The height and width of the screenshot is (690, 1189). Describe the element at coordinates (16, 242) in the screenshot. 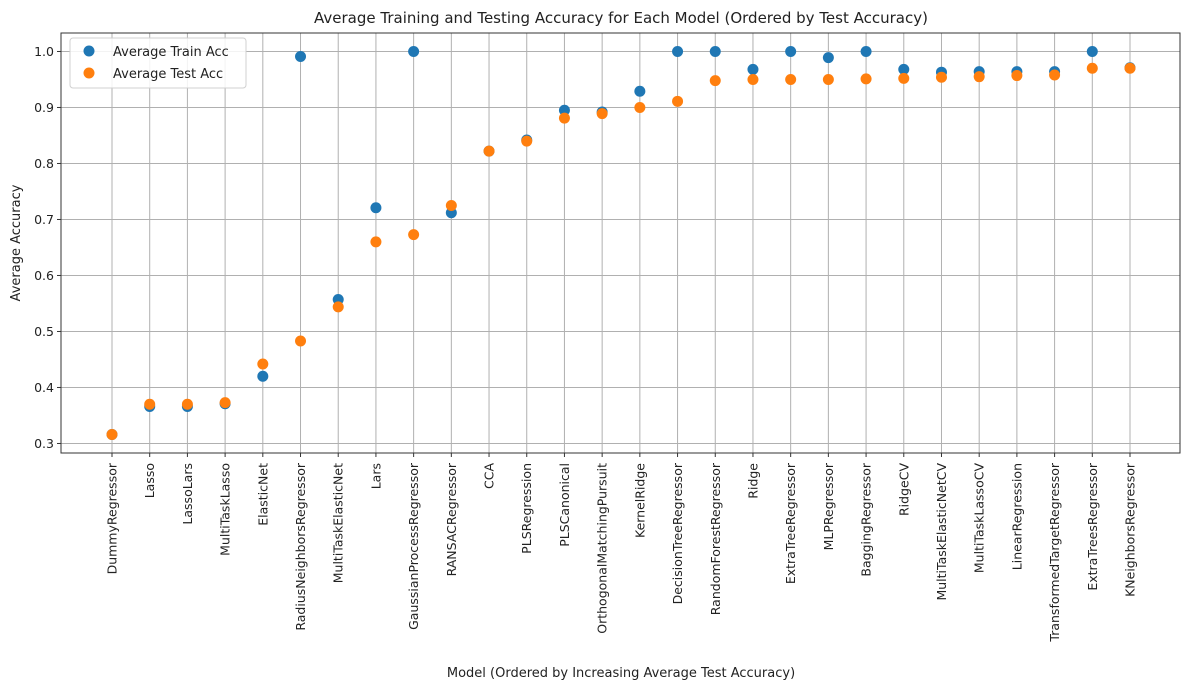

I see `y-axis-label: Average Accuracy` at that location.